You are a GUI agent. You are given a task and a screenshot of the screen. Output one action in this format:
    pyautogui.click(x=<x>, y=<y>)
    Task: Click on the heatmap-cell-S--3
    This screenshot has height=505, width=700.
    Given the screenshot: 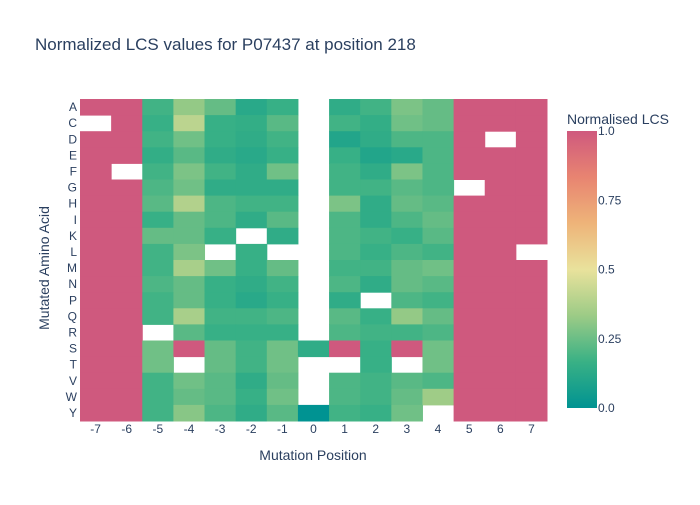 What is the action you would take?
    pyautogui.click(x=220, y=349)
    